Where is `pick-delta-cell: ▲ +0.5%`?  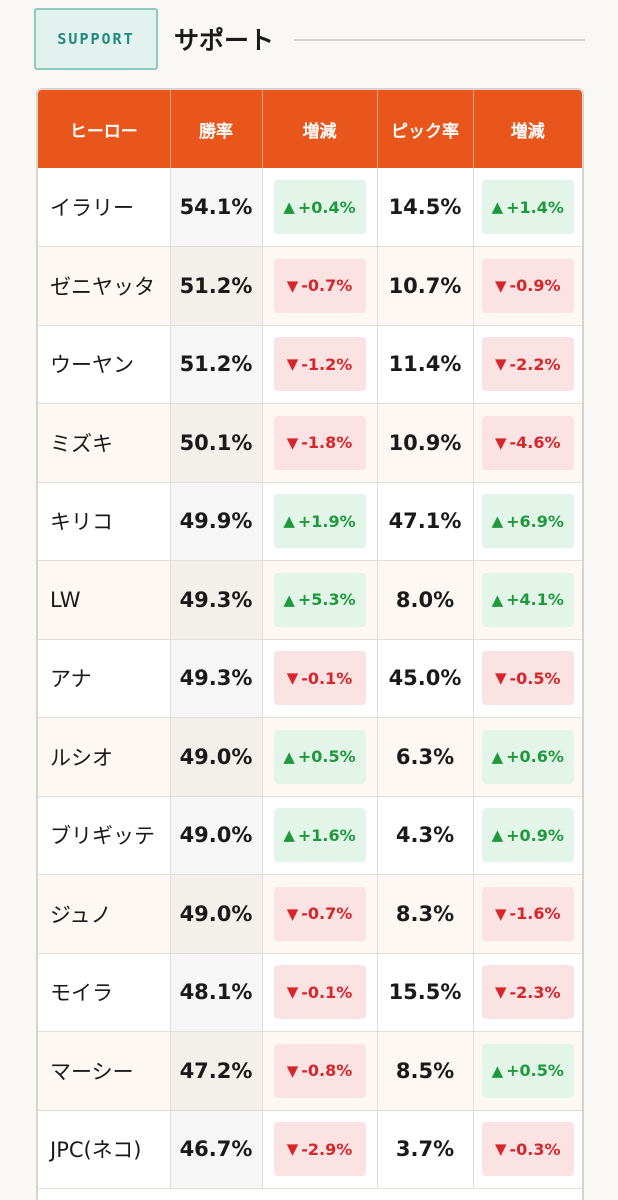
pick-delta-cell: ▲ +0.5% is located at coordinates (527, 1071).